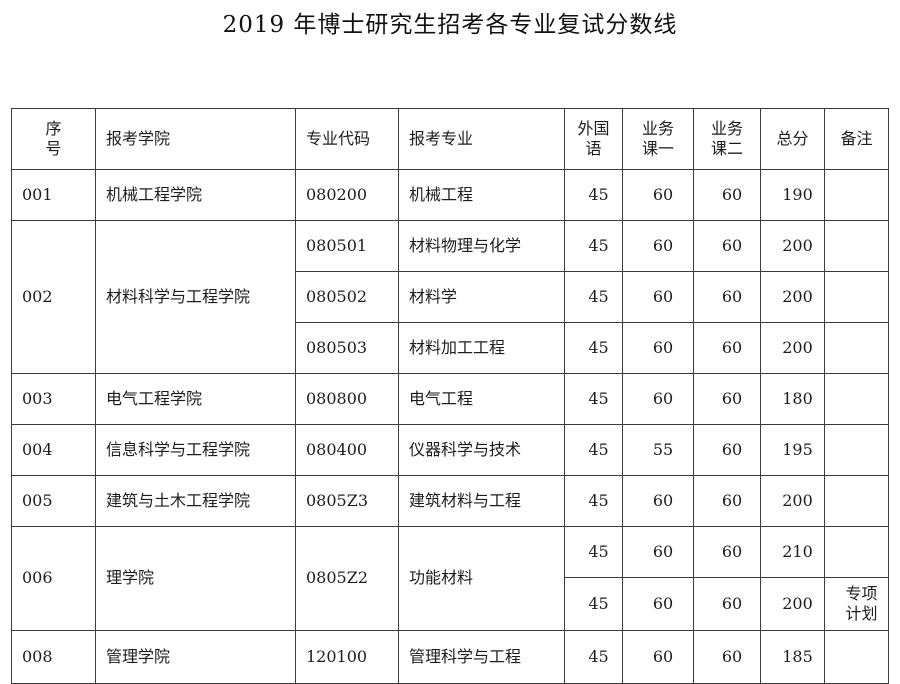 The image size is (900, 684). Describe the element at coordinates (347, 399) in the screenshot. I see `cell-code: 080800` at that location.